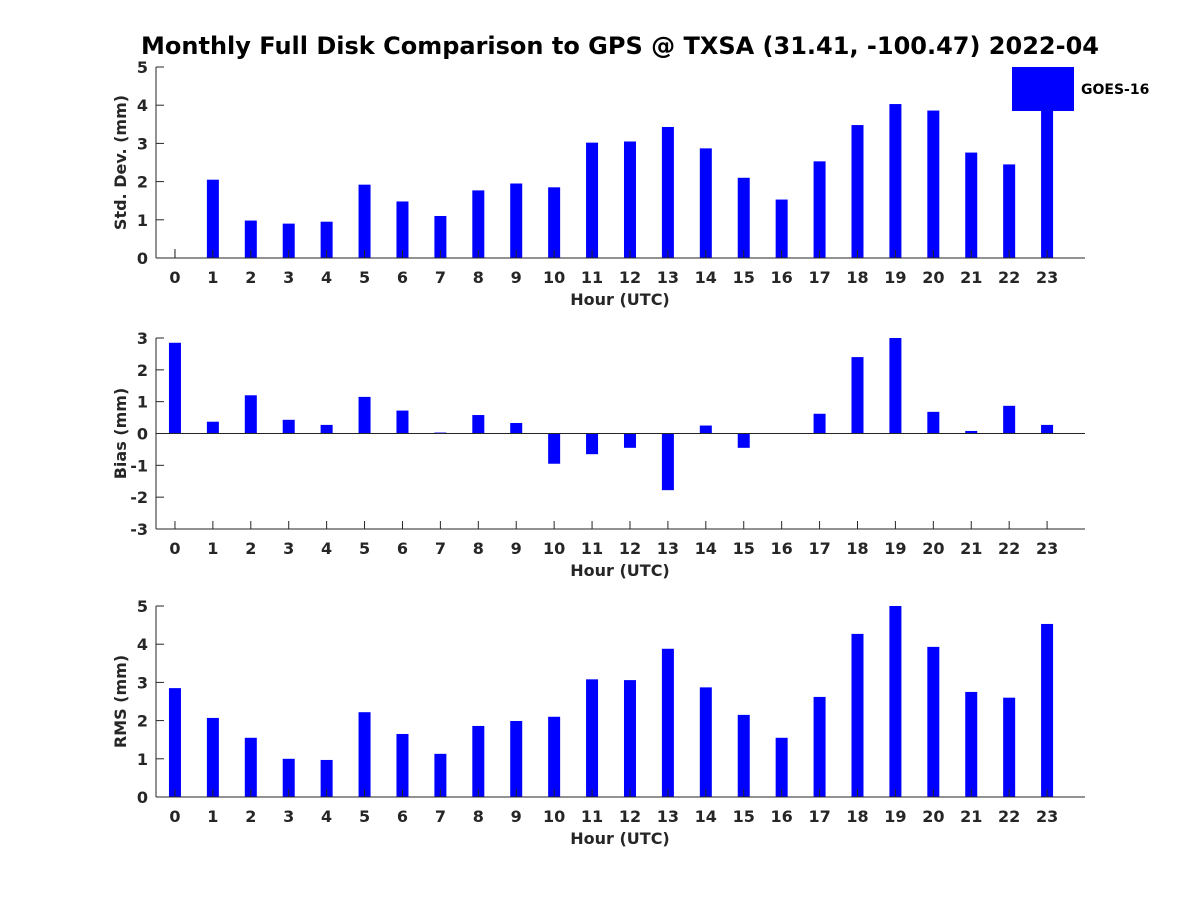  What do you see at coordinates (212, 548) in the screenshot?
I see `xtick-label-bias-1: 1` at bounding box center [212, 548].